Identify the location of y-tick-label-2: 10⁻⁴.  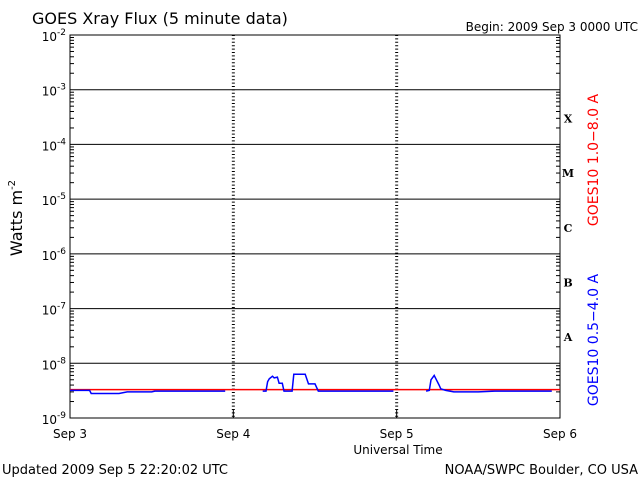
(54, 145).